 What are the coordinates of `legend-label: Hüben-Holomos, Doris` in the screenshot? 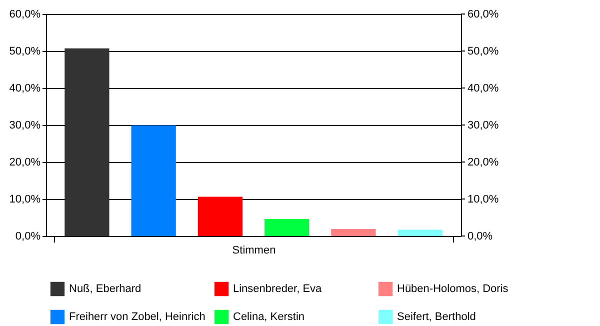 It's located at (453, 289).